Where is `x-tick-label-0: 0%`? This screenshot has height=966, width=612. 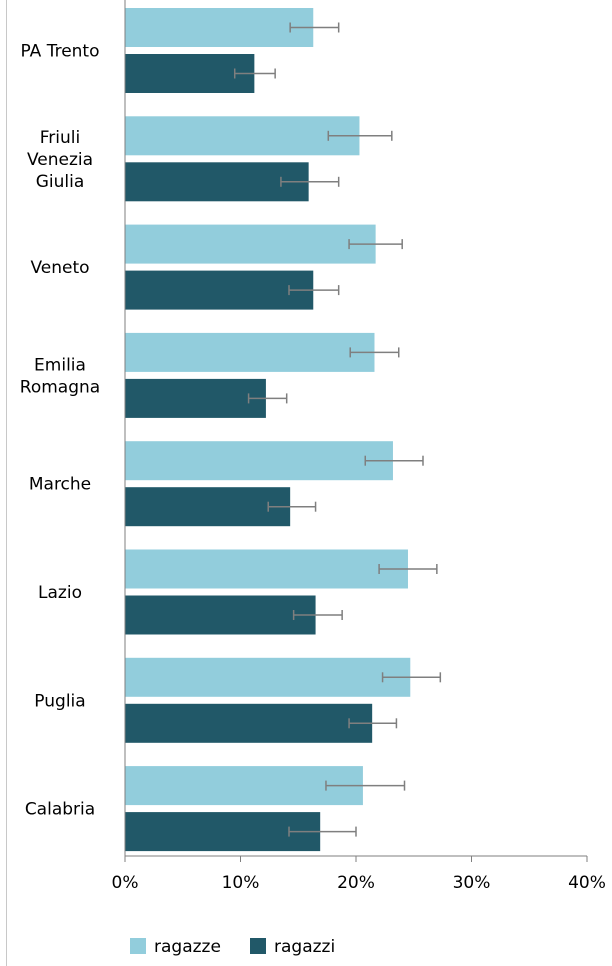 x-tick-label-0: 0% is located at coordinates (125, 883).